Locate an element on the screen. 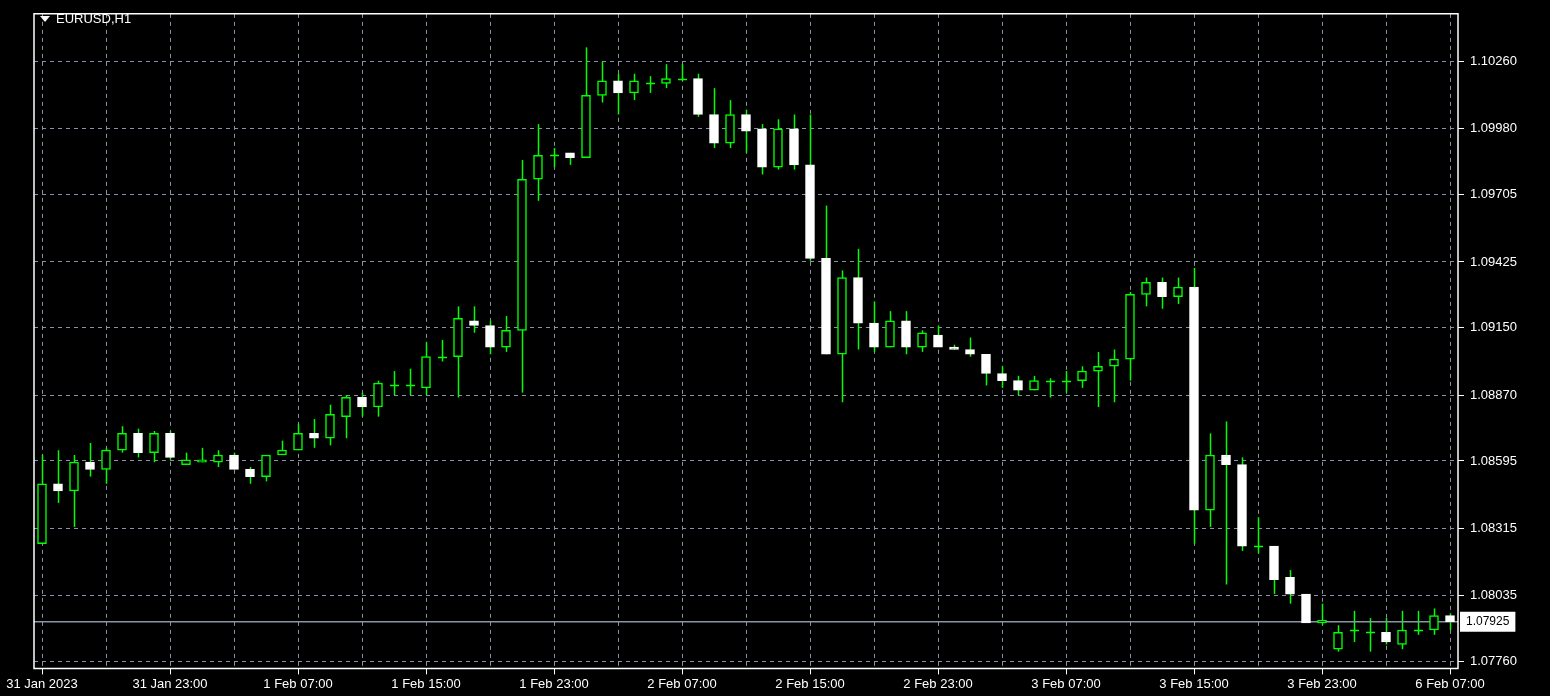 This screenshot has height=696, width=1550. x-tick-label: 31 Jan 2023 is located at coordinates (42, 683).